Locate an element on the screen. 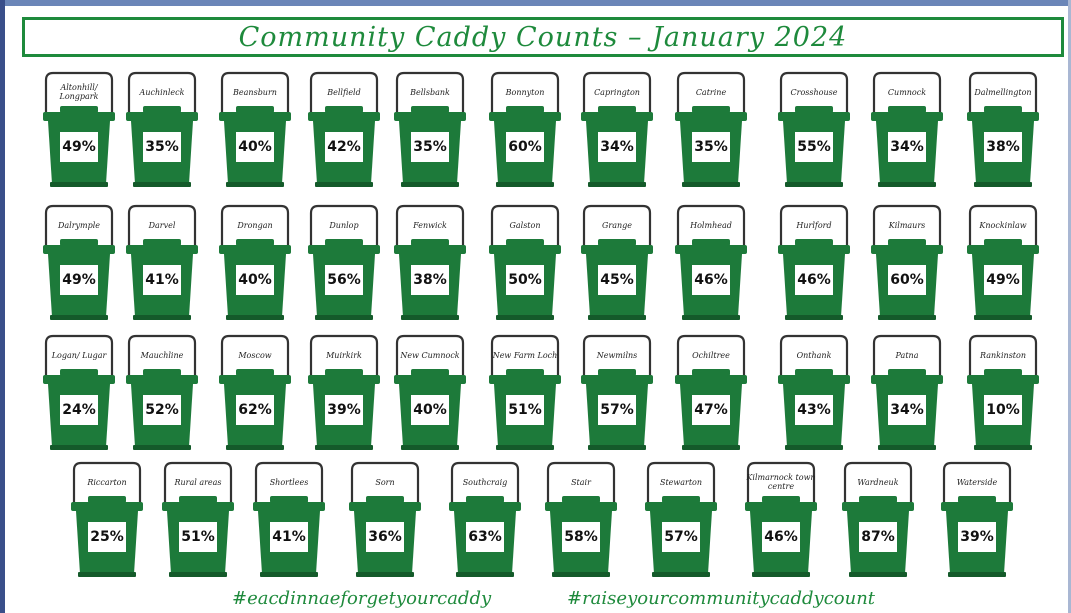 This screenshot has height=613, width=1071. caddy-item: Crosshouse 55% is located at coordinates (814, 130).